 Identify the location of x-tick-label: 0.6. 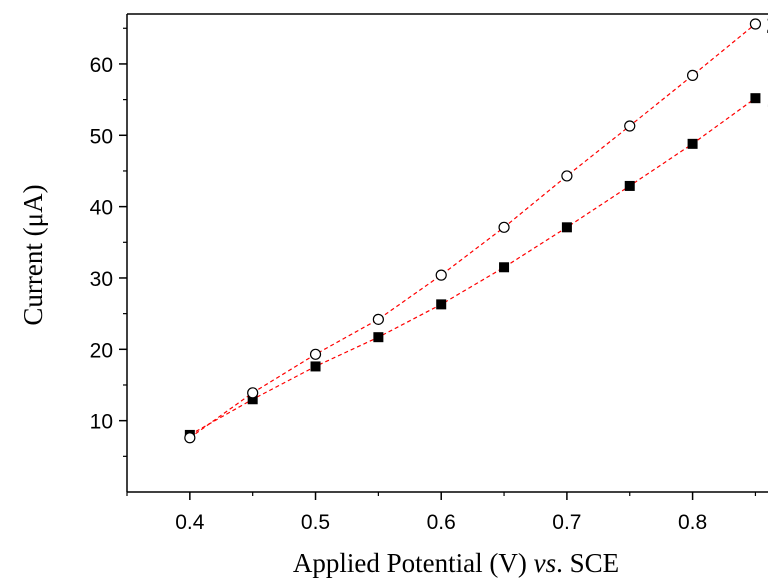
(441, 522).